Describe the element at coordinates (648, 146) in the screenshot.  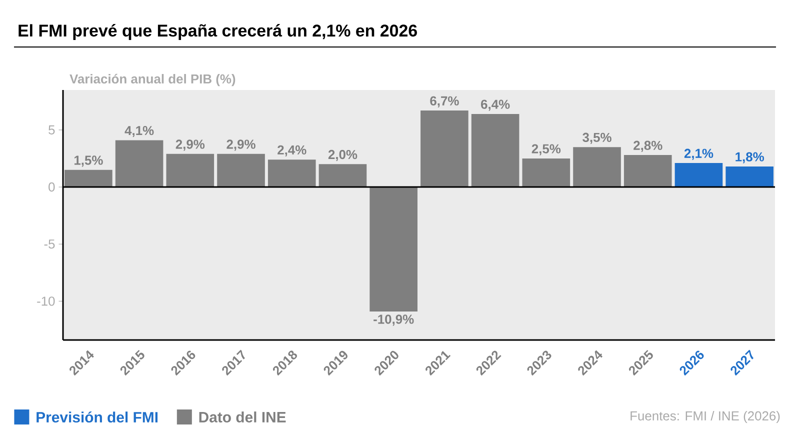
I see `data-label: 2,8%` at that location.